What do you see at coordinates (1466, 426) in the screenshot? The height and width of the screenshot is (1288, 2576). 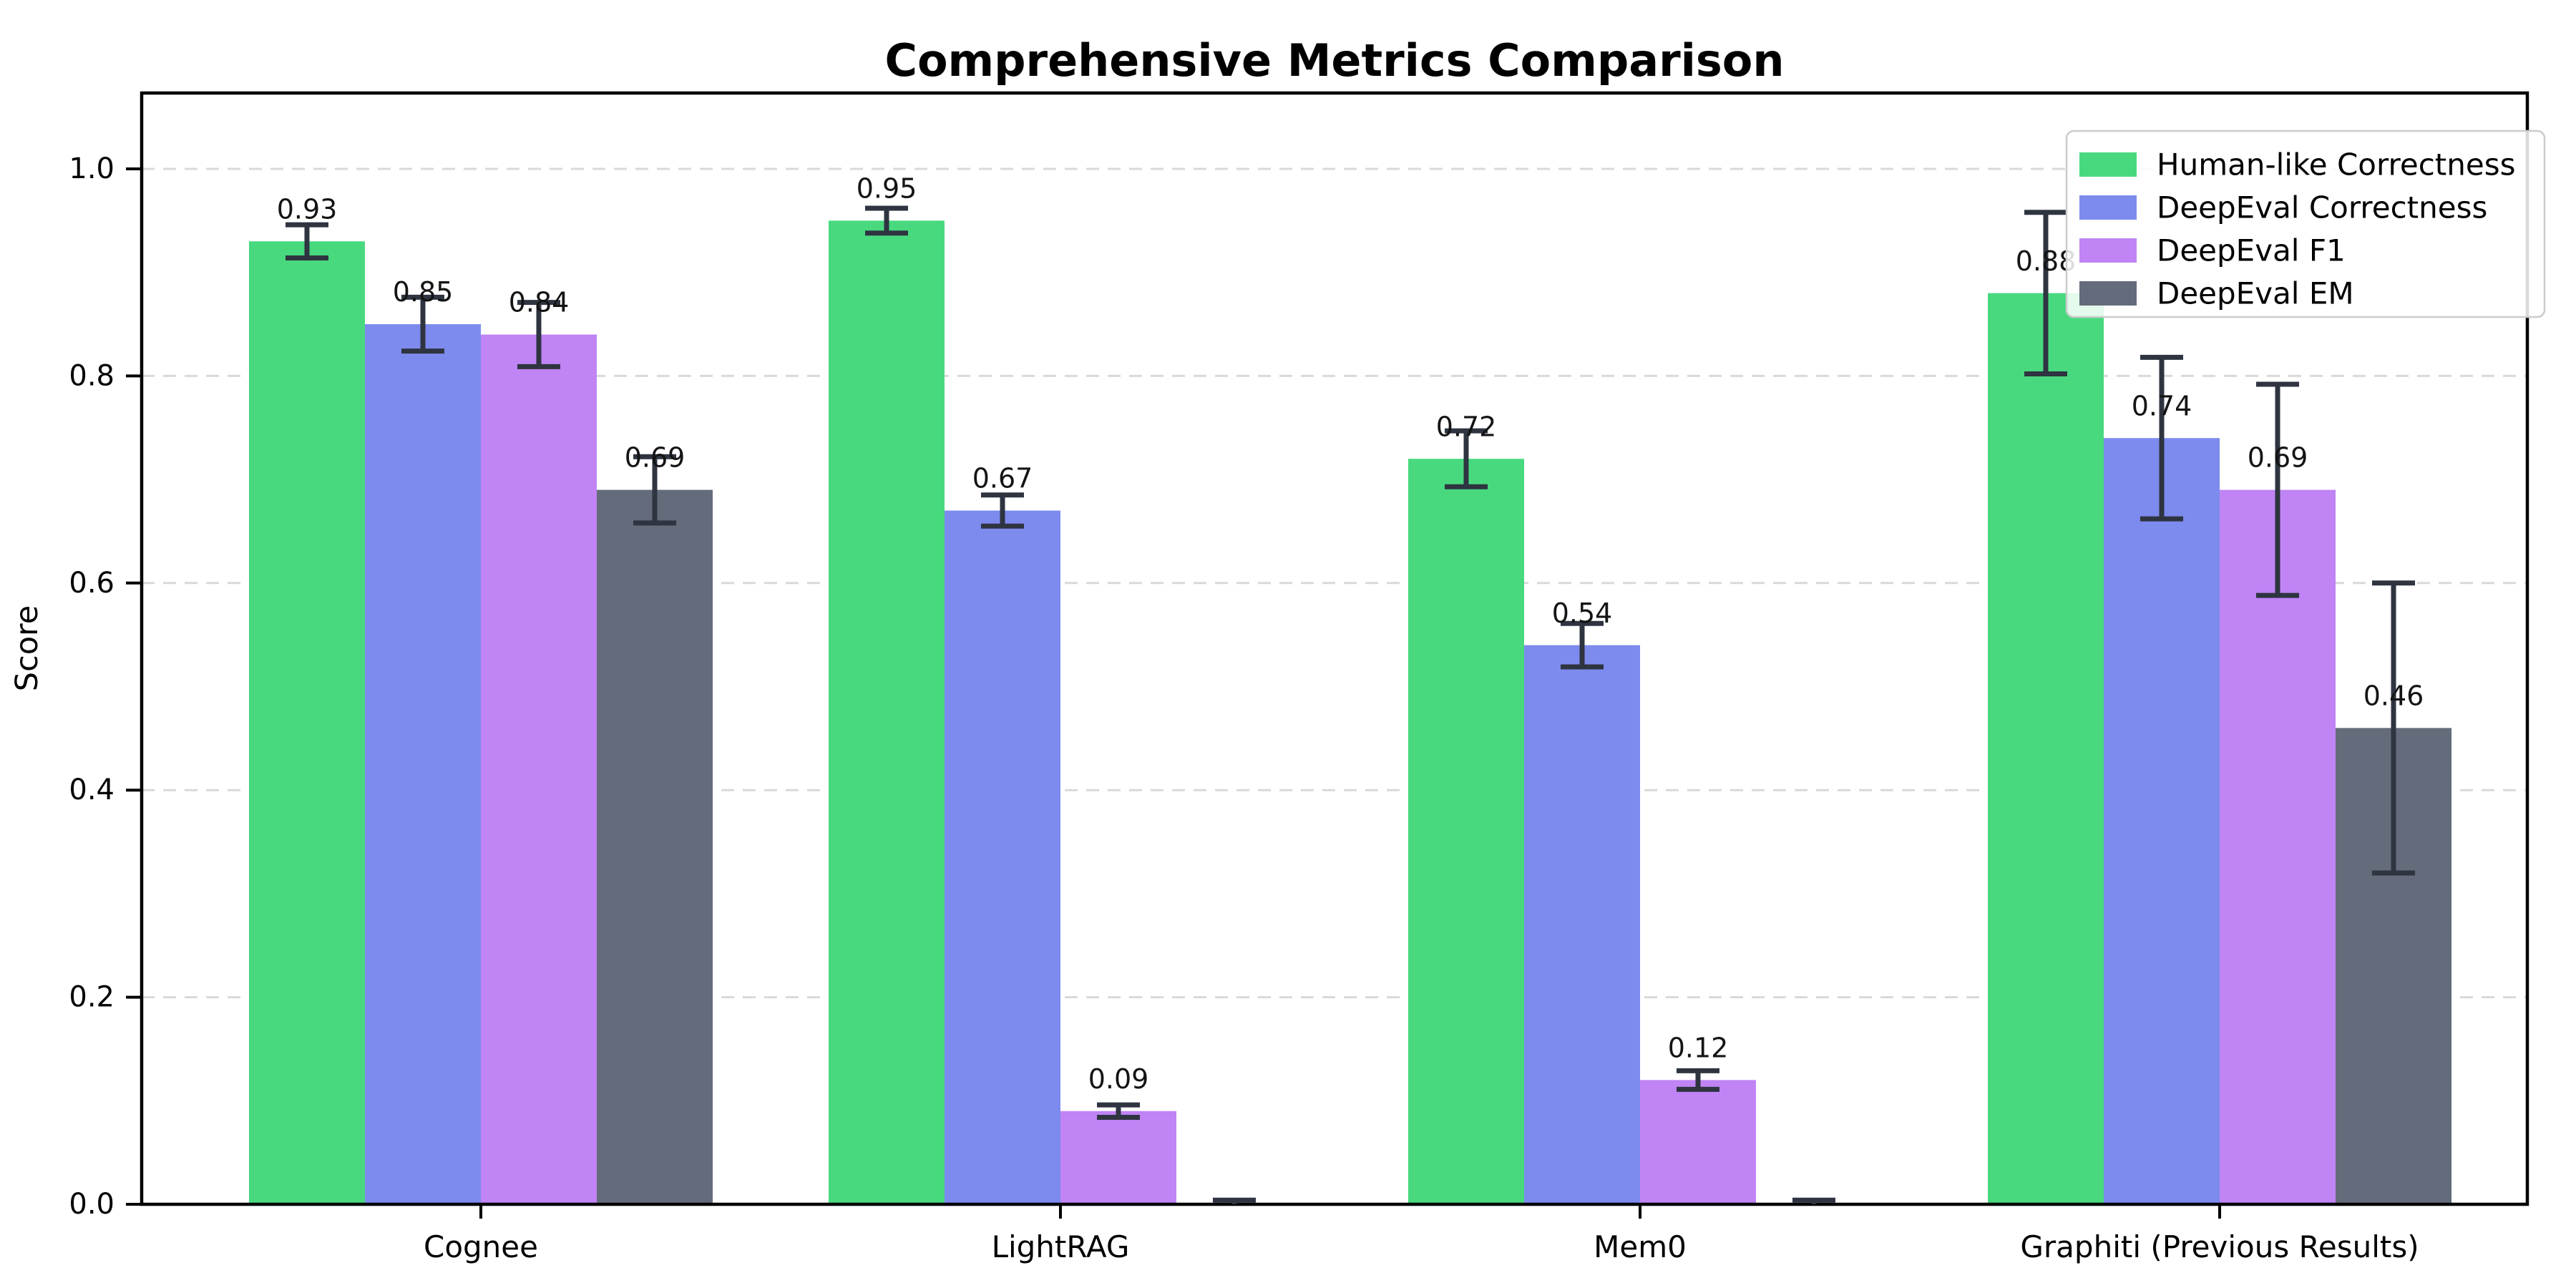 I see `value-label: 0.72` at bounding box center [1466, 426].